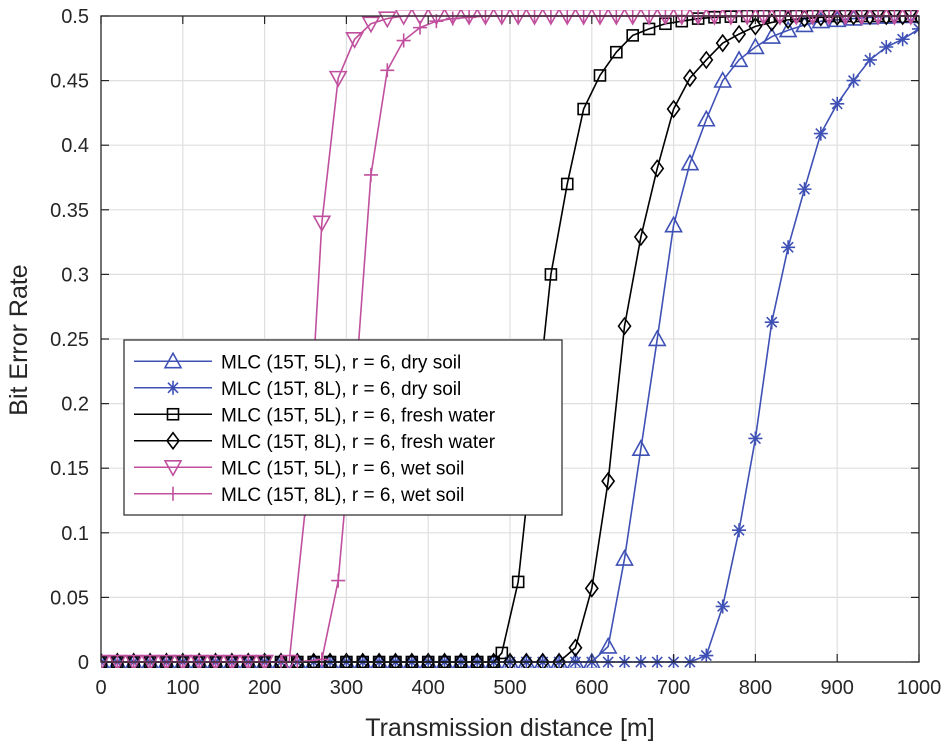 The height and width of the screenshot is (748, 950). Describe the element at coordinates (69, 211) in the screenshot. I see `y-tick-label: 0.35` at that location.